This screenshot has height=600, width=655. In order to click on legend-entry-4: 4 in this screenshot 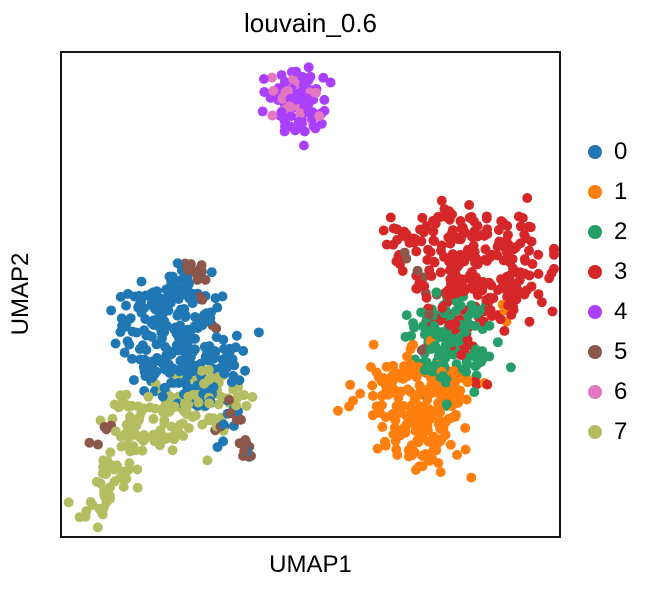, I will do `click(607, 312)`.